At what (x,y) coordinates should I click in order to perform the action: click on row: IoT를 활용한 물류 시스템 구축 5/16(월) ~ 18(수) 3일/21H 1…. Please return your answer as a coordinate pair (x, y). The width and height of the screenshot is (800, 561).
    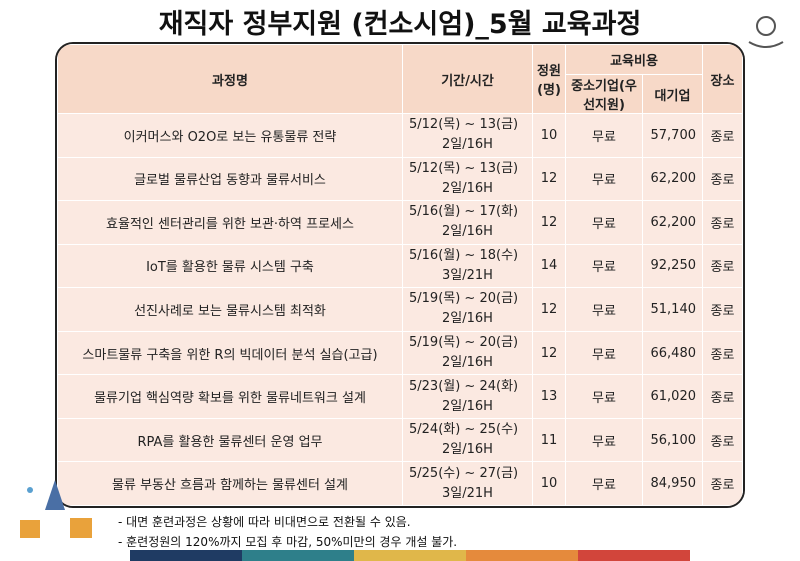
    Looking at the image, I should click on (400, 266).